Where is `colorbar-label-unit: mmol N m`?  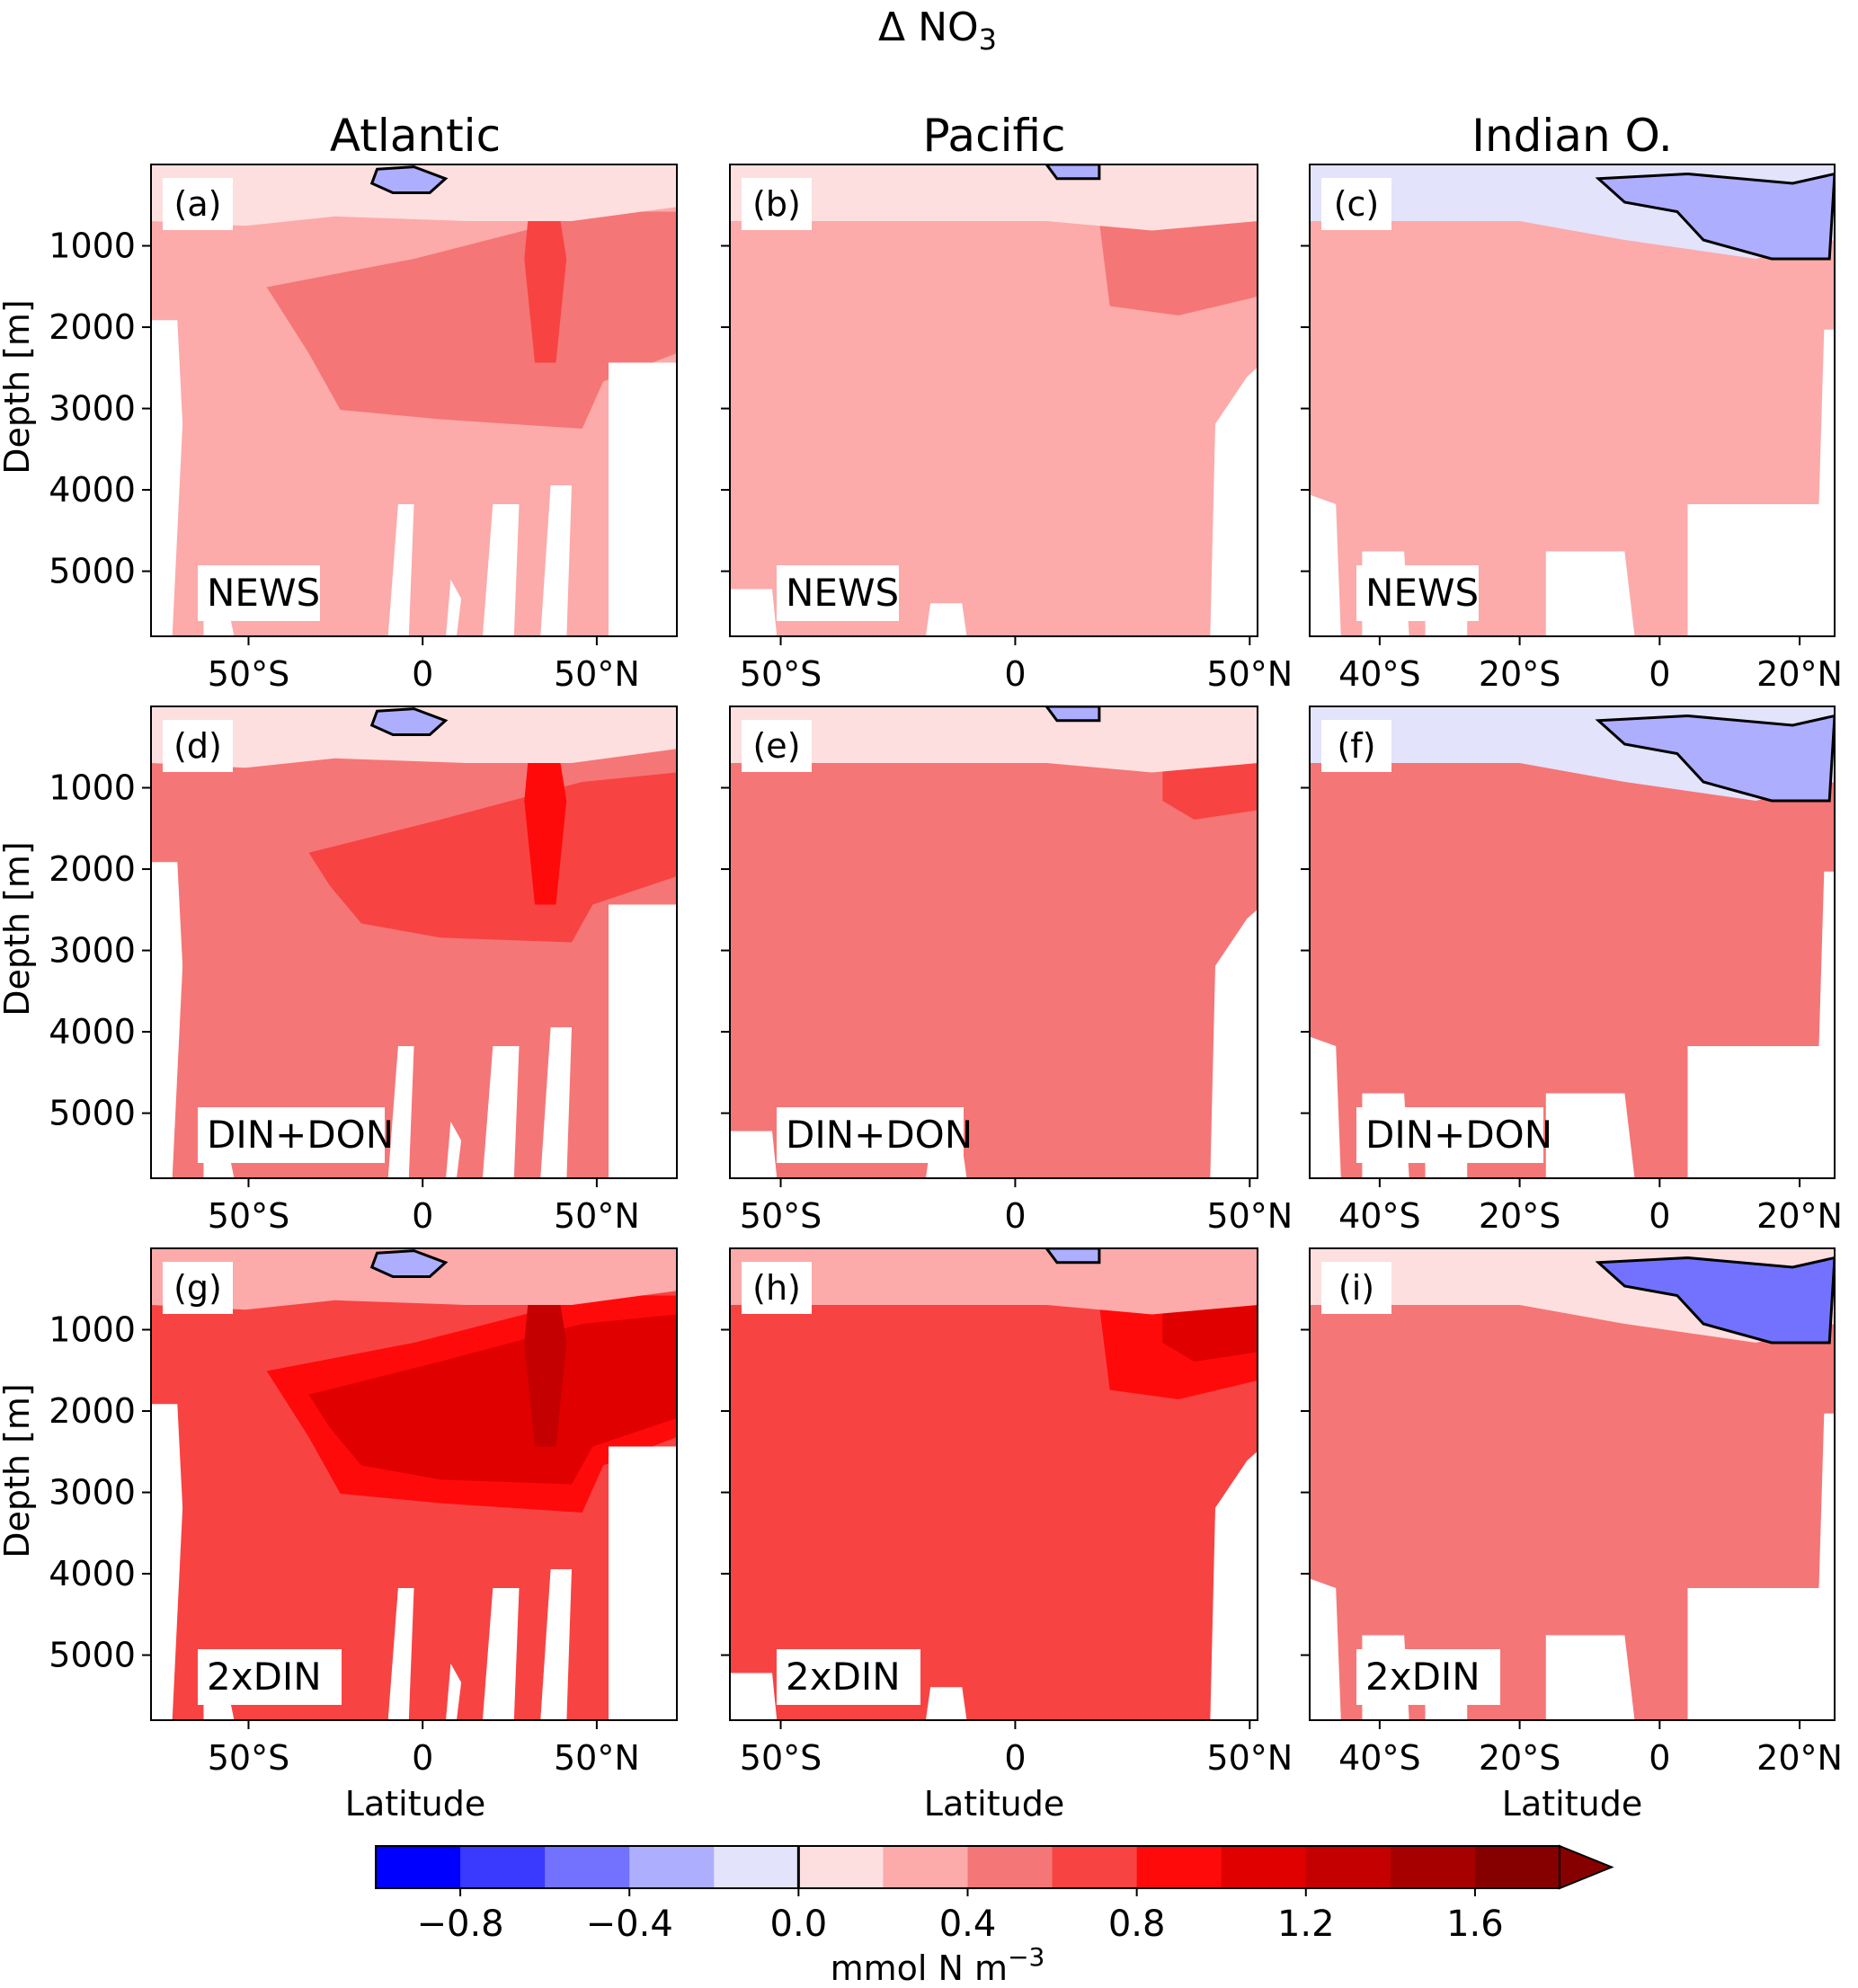 colorbar-label-unit: mmol N m is located at coordinates (920, 1968).